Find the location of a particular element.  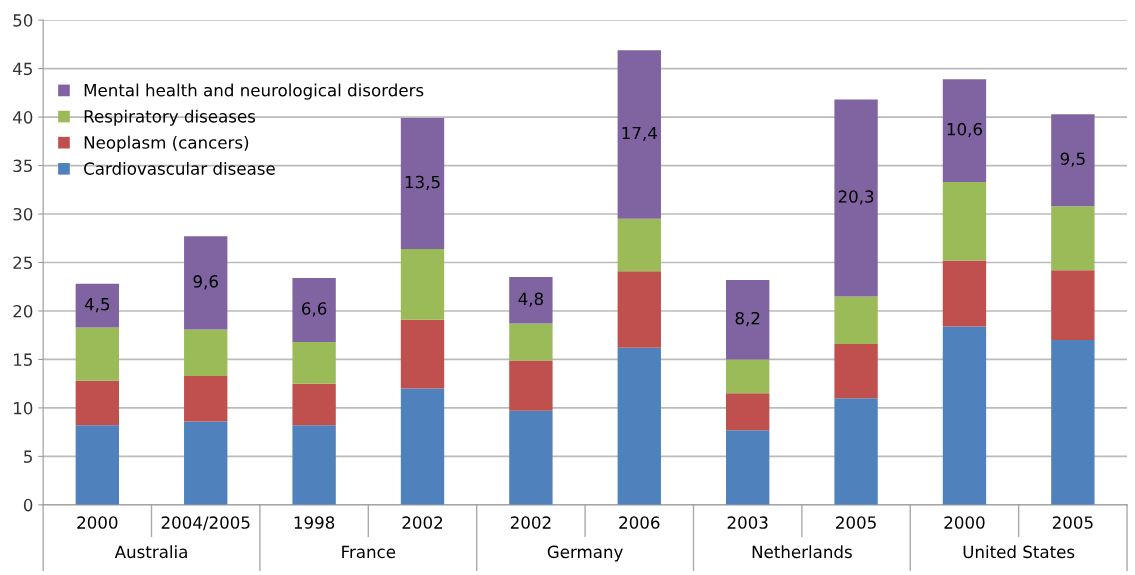

data-label: 8,2 is located at coordinates (747, 319).